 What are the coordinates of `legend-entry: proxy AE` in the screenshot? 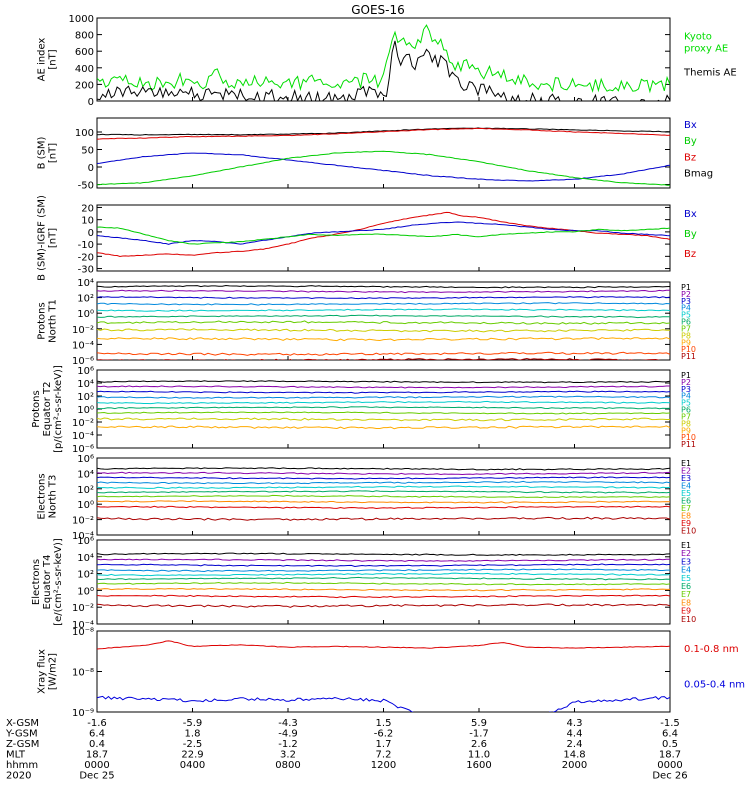 It's located at (706, 49).